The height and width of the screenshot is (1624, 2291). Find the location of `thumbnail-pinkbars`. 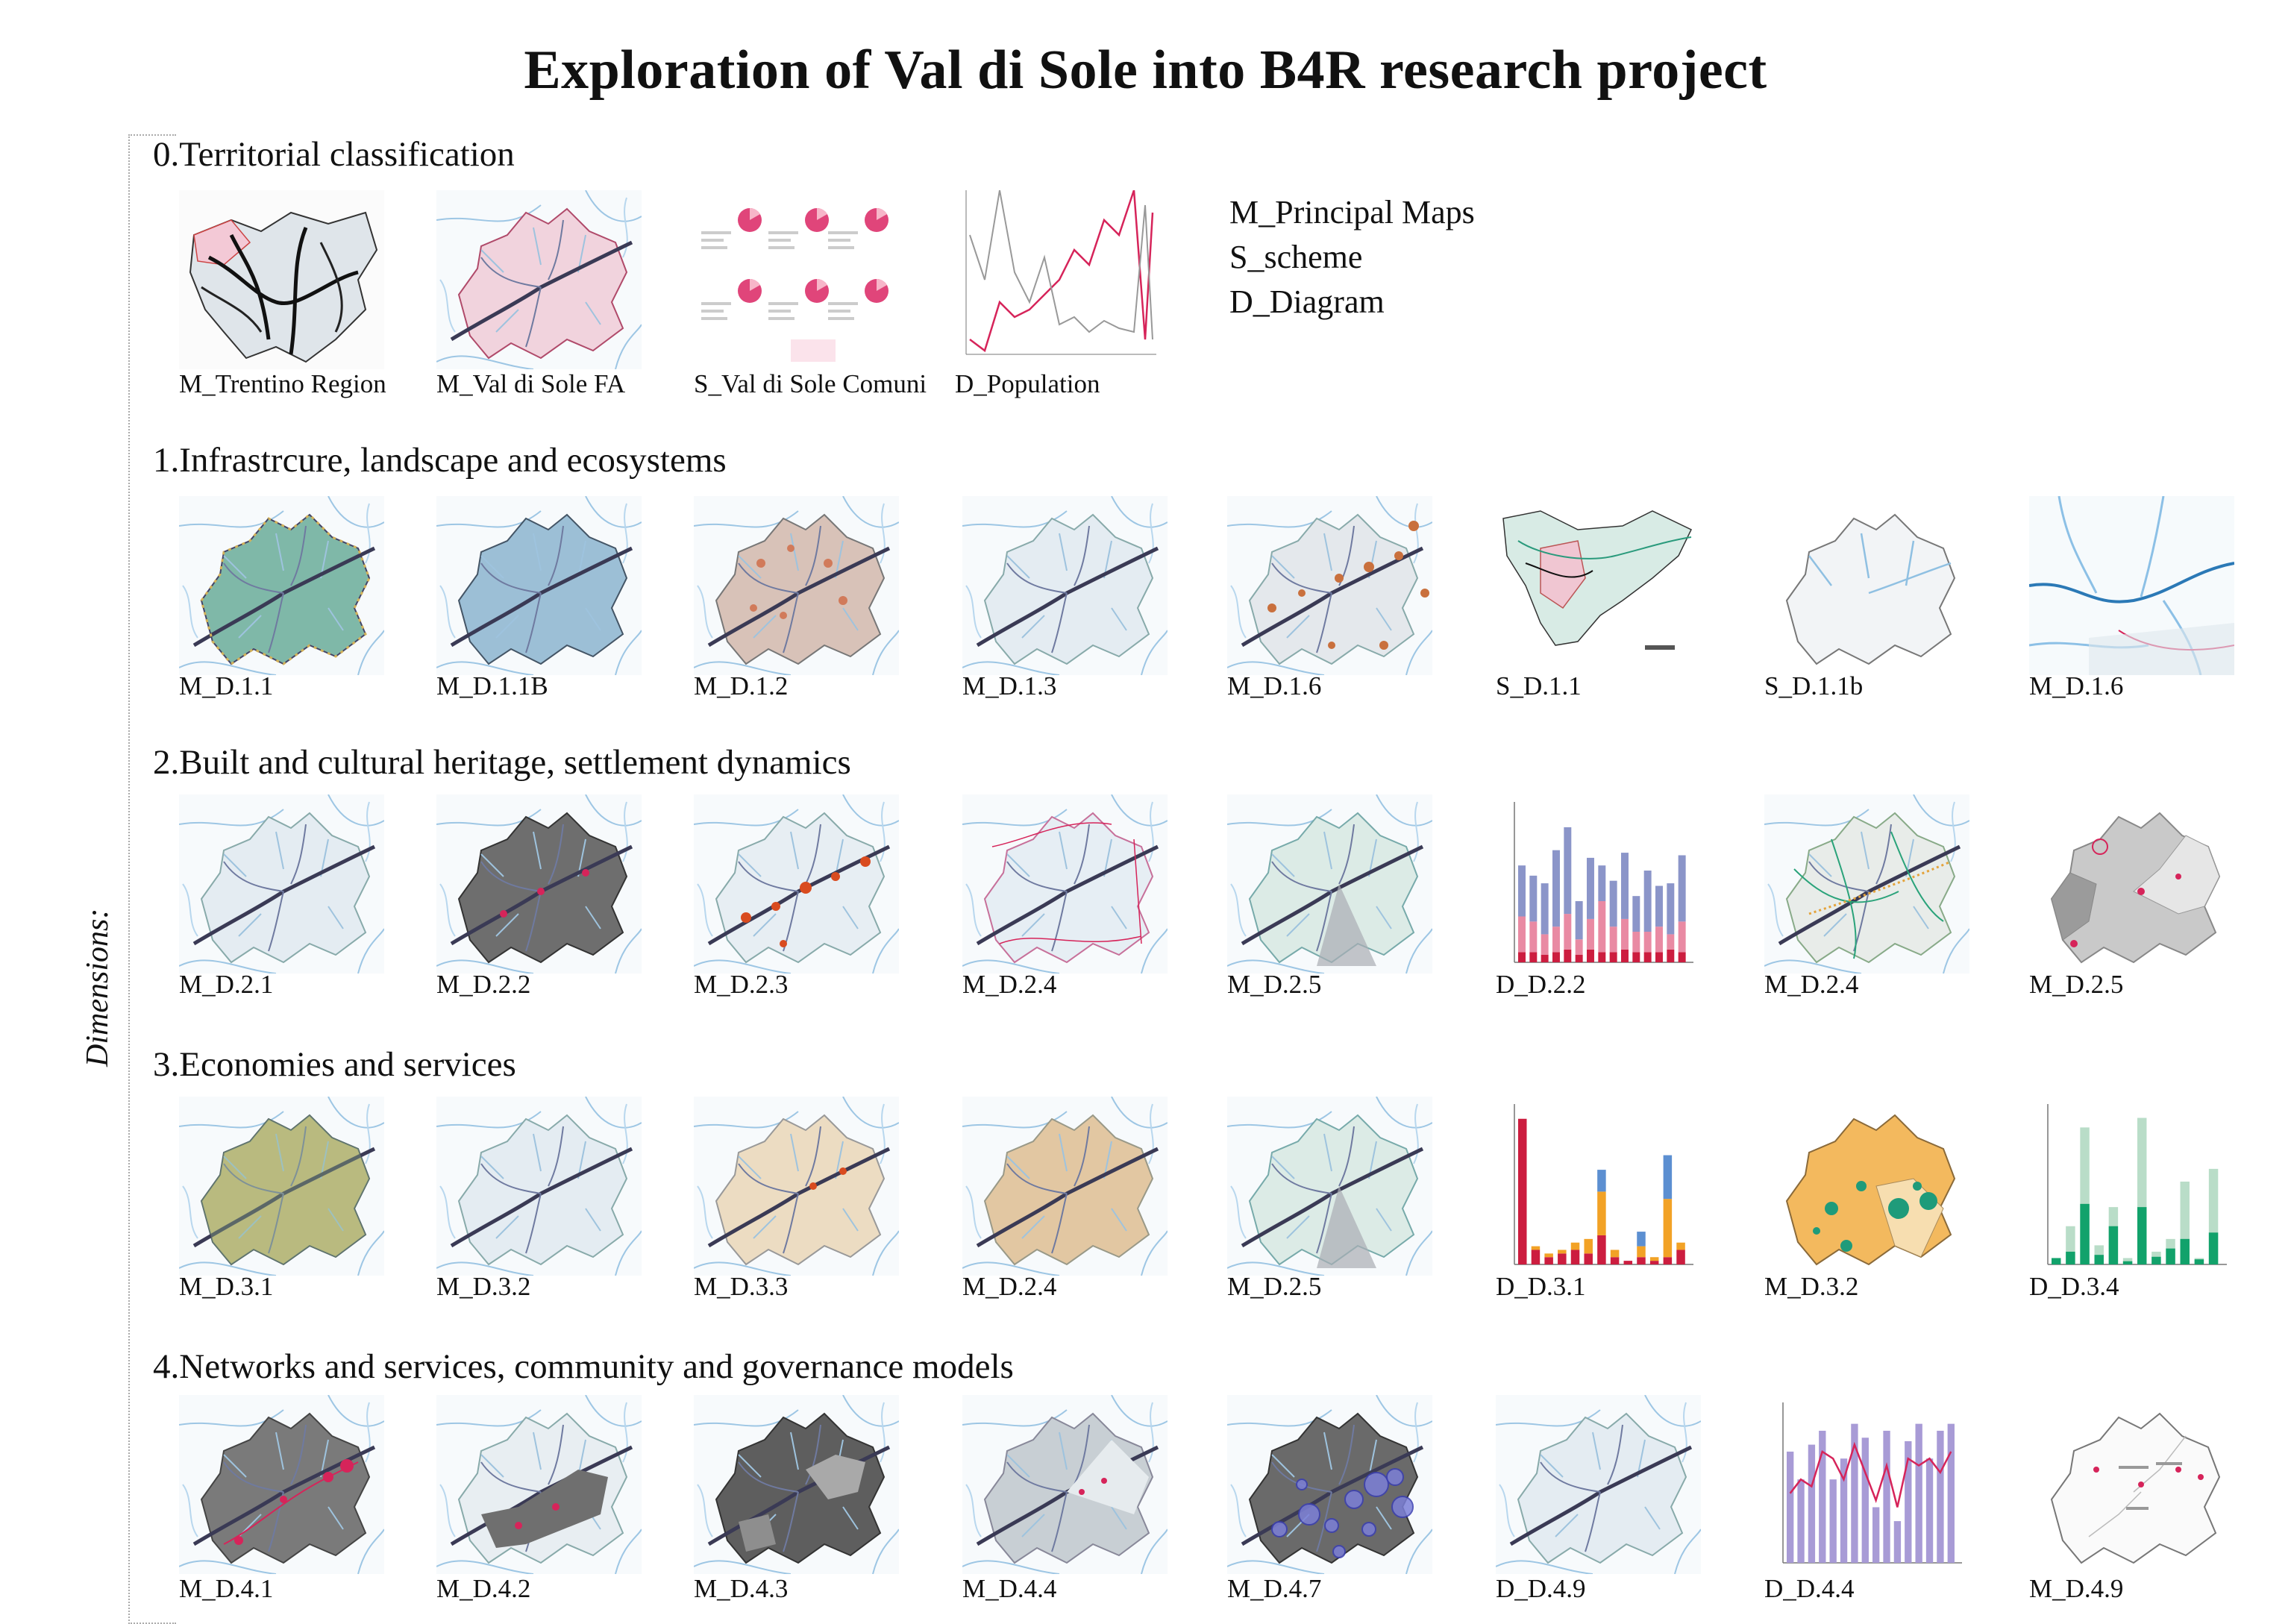

thumbnail-pinkbars is located at coordinates (1599, 884).